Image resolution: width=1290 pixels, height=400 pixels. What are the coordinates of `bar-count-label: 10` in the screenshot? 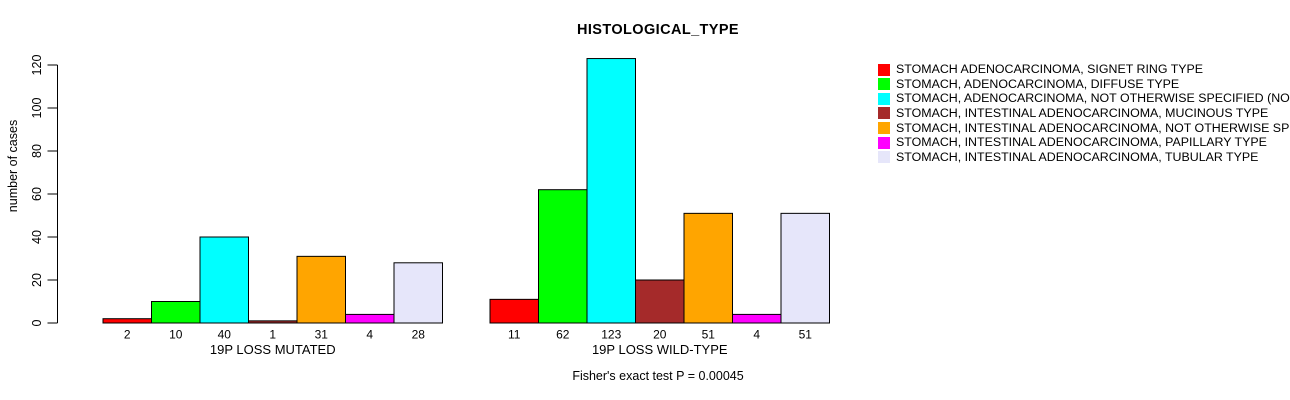 It's located at (176, 335).